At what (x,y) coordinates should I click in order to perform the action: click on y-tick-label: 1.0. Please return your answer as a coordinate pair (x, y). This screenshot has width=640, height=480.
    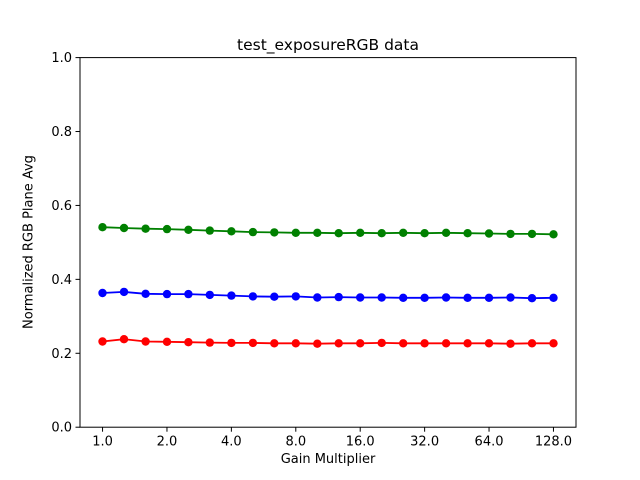
    Looking at the image, I should click on (61, 58).